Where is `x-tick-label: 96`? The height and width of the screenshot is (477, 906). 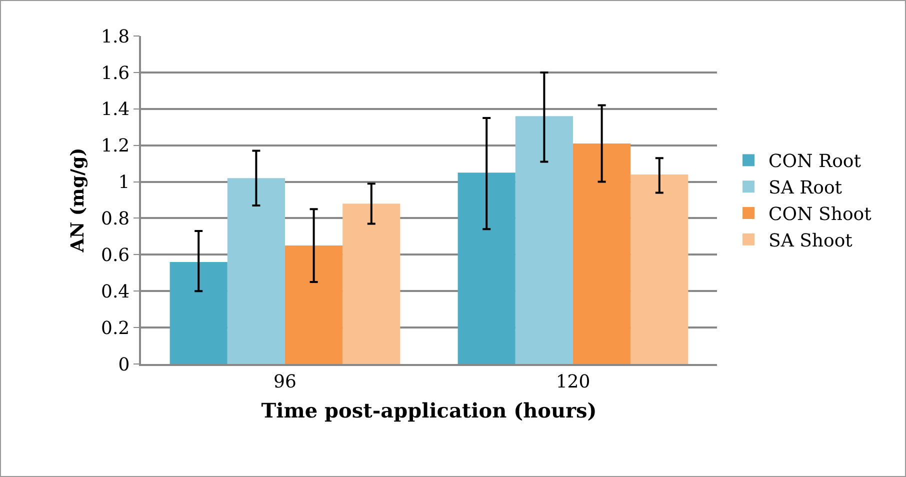 x-tick-label: 96 is located at coordinates (285, 381).